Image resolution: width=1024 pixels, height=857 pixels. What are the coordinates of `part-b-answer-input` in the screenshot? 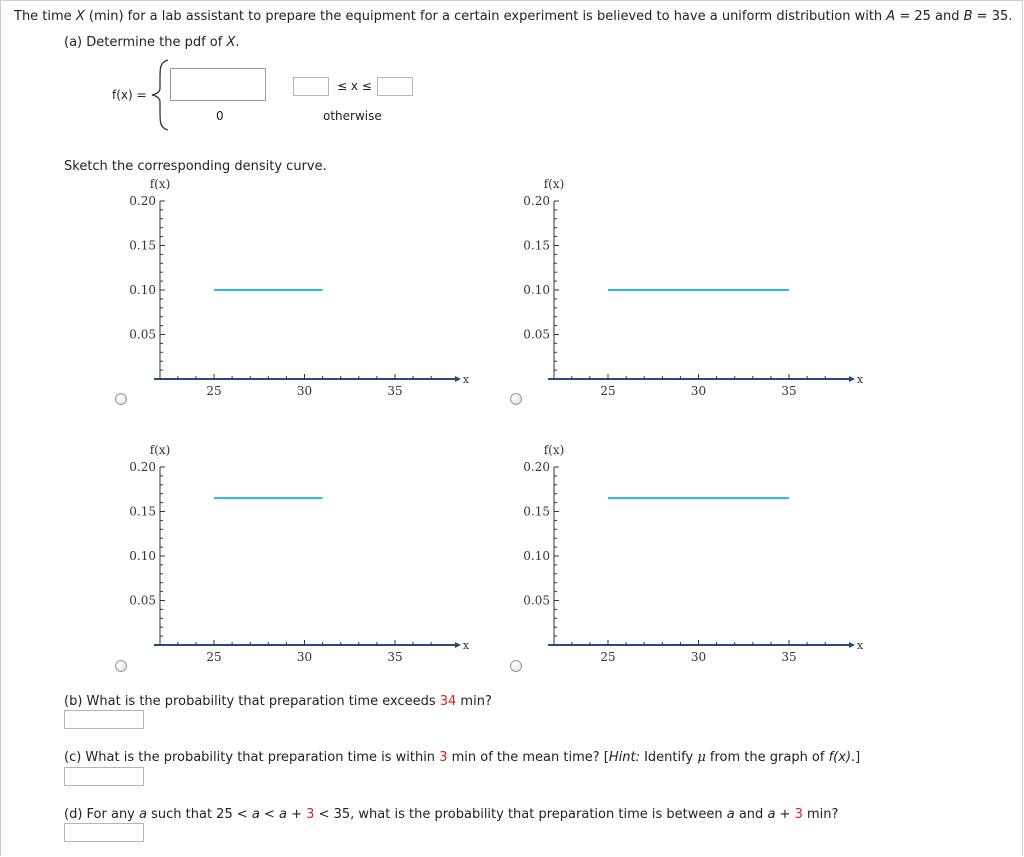 It's located at (104, 719).